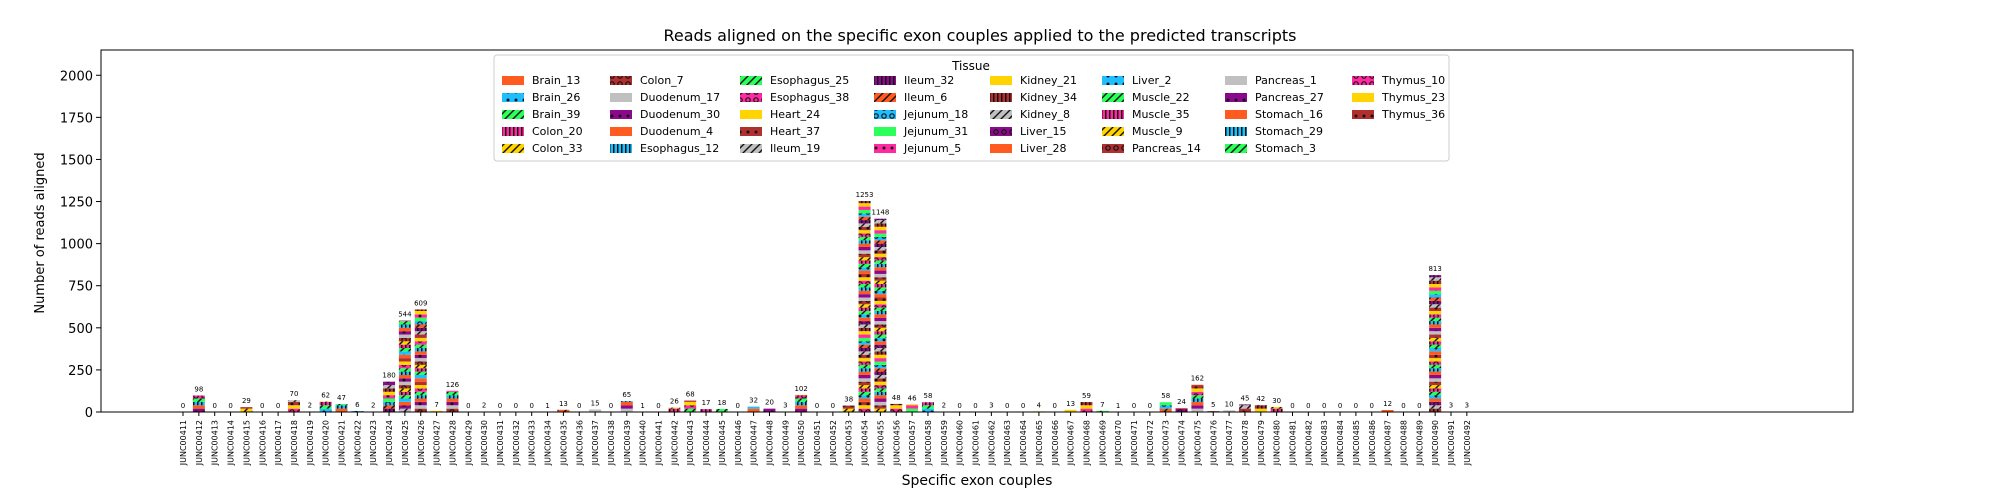 This screenshot has width=2000, height=504. What do you see at coordinates (468, 443) in the screenshot?
I see `x-tick-label: JUNC00429` at bounding box center [468, 443].